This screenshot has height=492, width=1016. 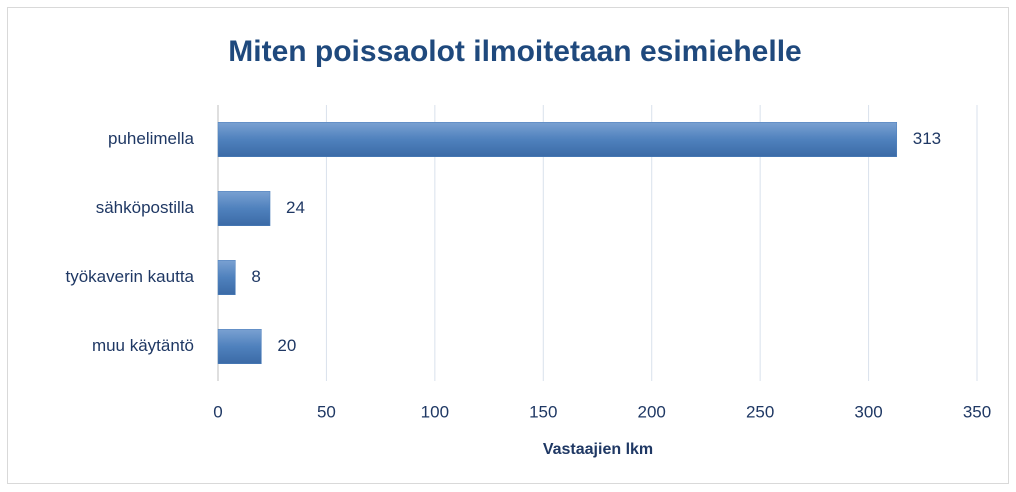 What do you see at coordinates (514, 51) in the screenshot?
I see `chart-title: Miten poissaolot ilmoitetaan esimiehelle` at bounding box center [514, 51].